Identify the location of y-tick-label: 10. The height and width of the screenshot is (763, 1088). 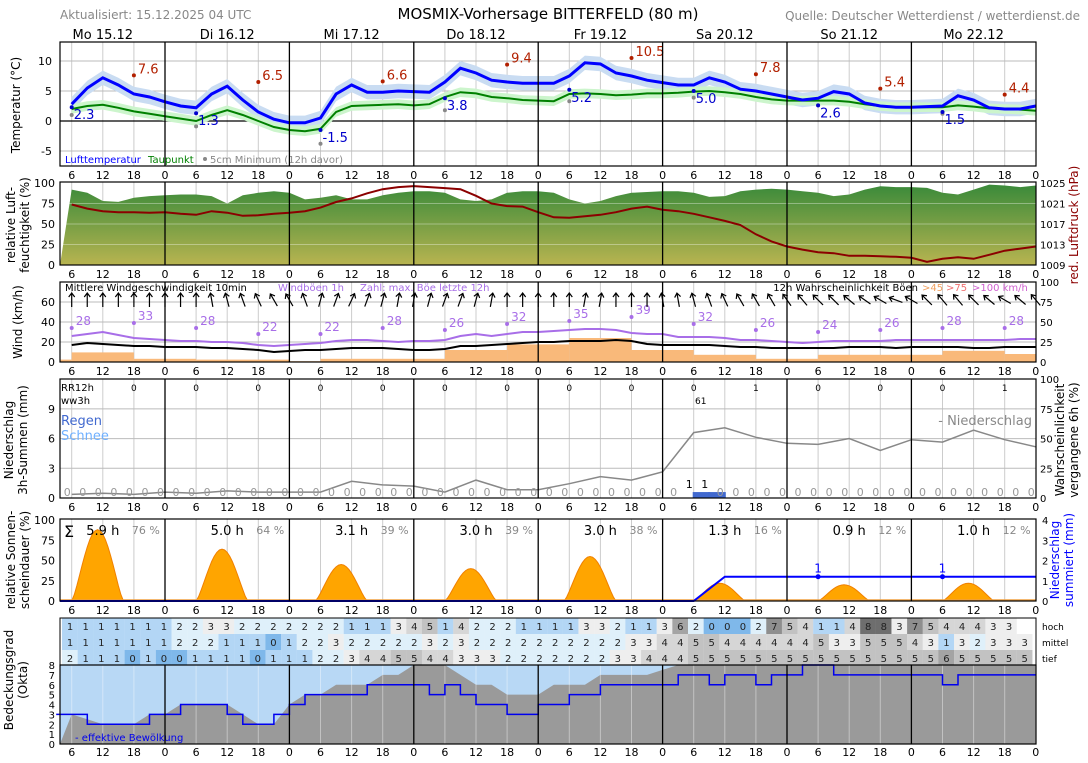
(45, 61).